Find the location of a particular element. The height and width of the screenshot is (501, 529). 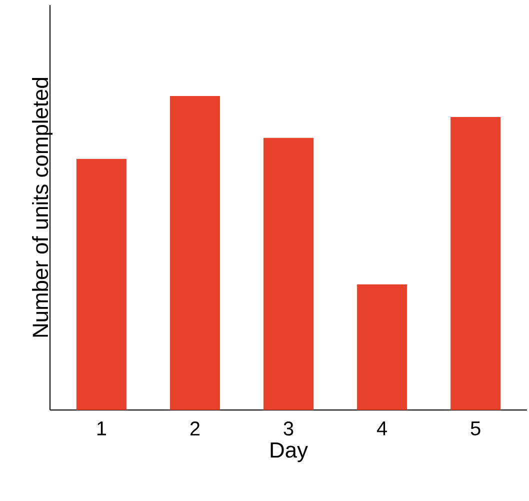

x-tick-label: 2 is located at coordinates (195, 429).